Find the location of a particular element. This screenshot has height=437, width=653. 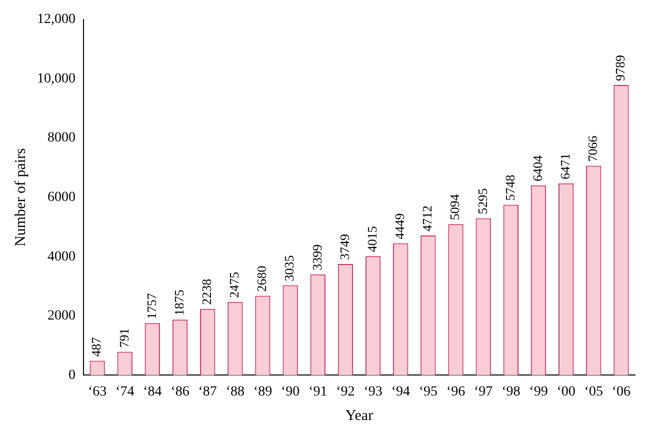

data-label: 6471 is located at coordinates (564, 166).